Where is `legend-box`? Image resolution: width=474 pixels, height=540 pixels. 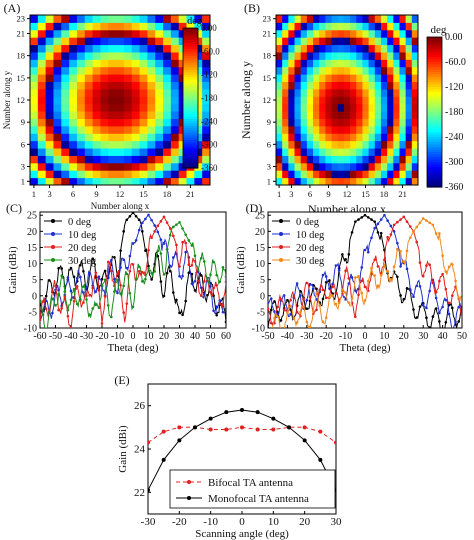 legend-box is located at coordinates (252, 489).